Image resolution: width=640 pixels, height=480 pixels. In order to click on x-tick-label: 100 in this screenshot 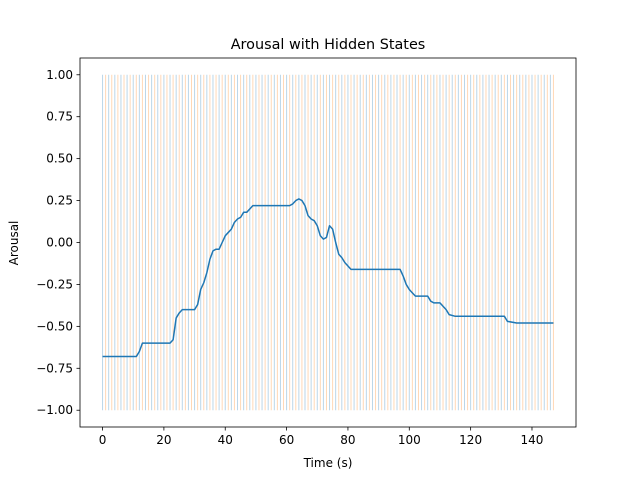, I will do `click(409, 440)`.